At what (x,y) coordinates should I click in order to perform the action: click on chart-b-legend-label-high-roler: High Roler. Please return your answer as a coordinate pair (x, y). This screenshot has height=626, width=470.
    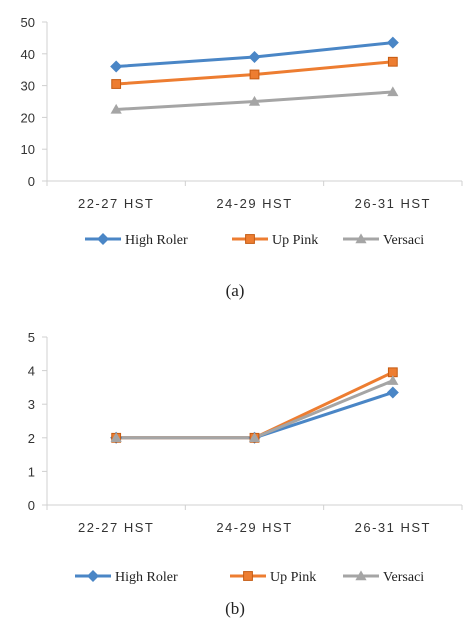
    Looking at the image, I should click on (146, 577).